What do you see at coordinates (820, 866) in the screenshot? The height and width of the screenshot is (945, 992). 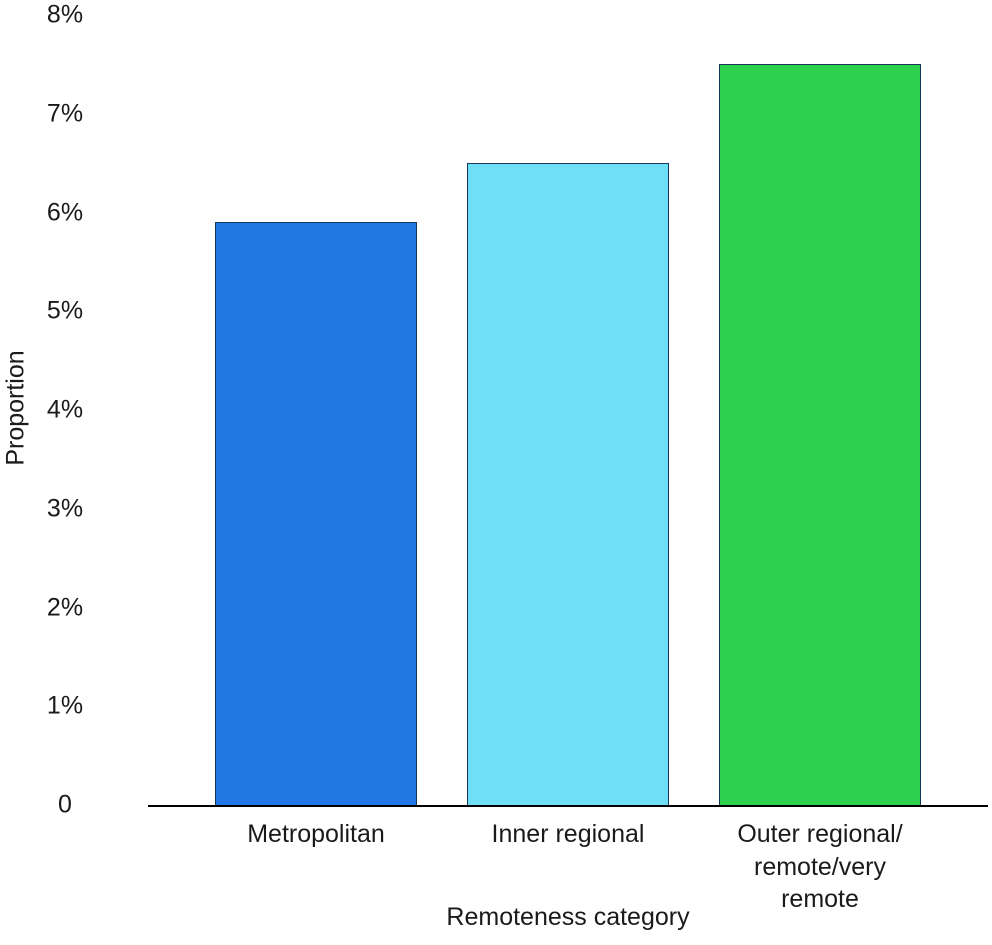 I see `x-tick-label: Outer regional/ remote/very remote` at bounding box center [820, 866].